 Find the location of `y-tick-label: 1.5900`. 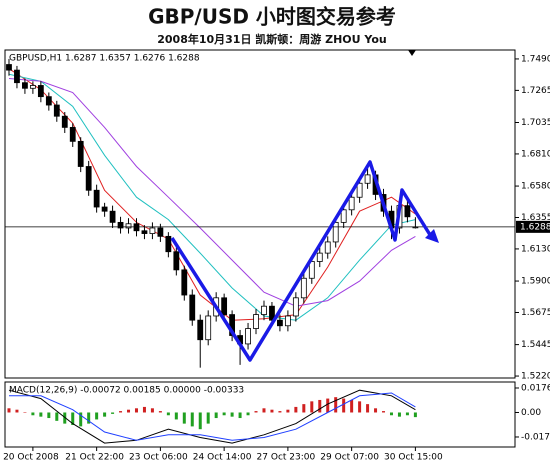

y-tick-label: 1.5900 is located at coordinates (535, 282).